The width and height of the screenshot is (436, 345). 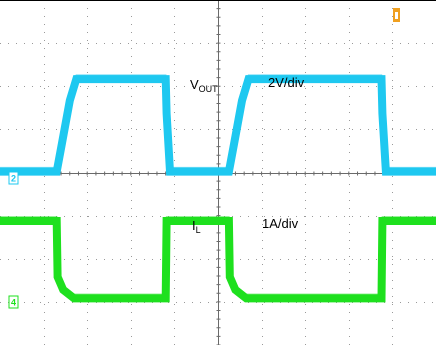 I want to click on vout-label: VOUT, so click(x=204, y=85).